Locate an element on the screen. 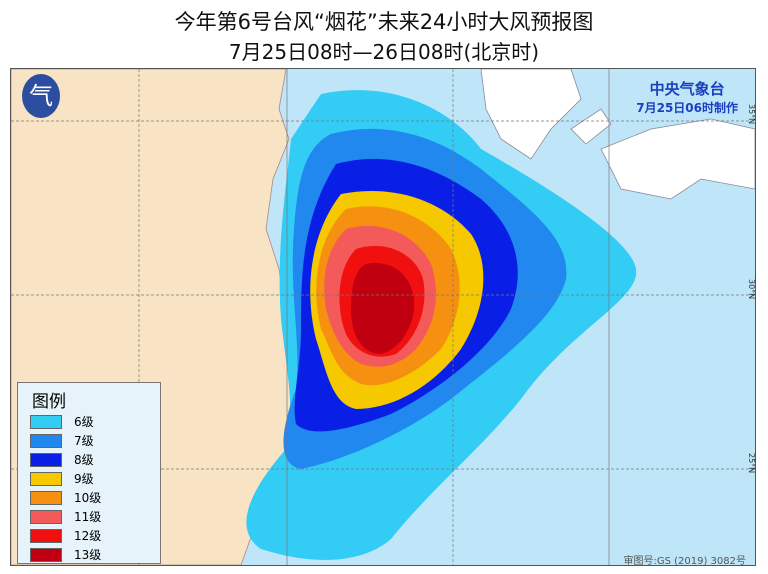 Image resolution: width=768 pixels, height=574 pixels. legend-item: 13级 is located at coordinates (95, 554).